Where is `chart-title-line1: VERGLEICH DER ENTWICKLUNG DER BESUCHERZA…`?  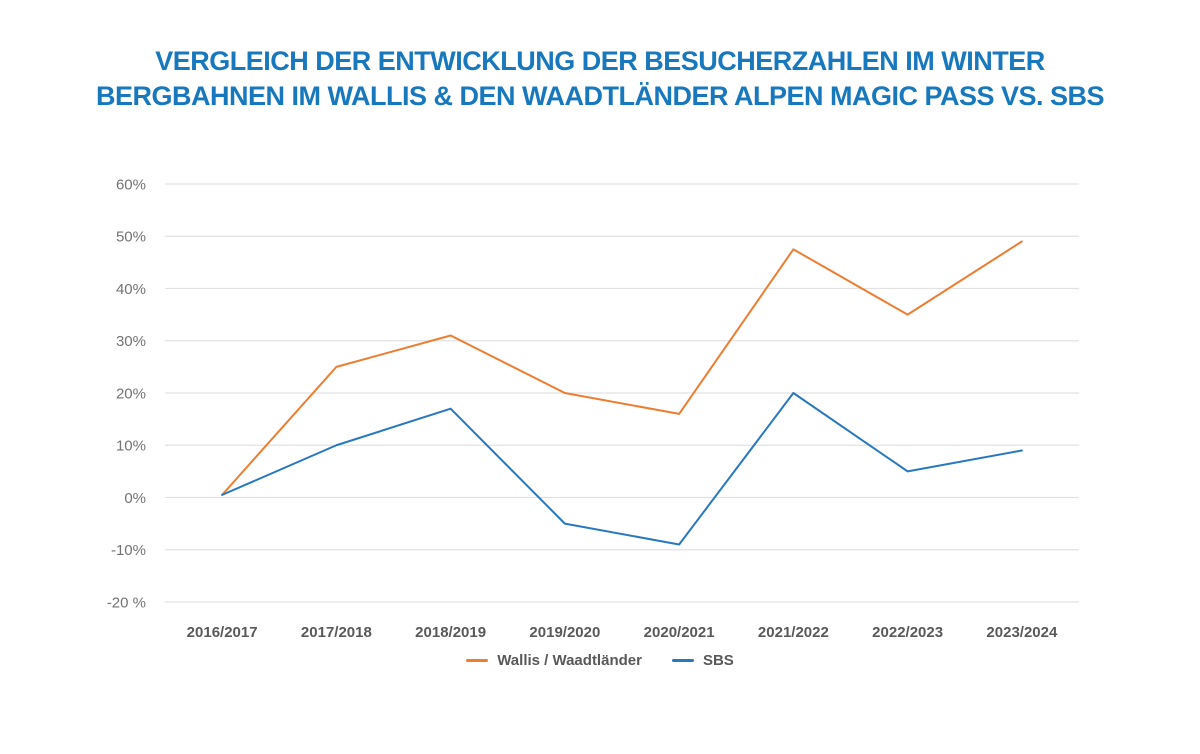 chart-title-line1: VERGLEICH DER ENTWICKLUNG DER BESUCHERZA… is located at coordinates (600, 61).